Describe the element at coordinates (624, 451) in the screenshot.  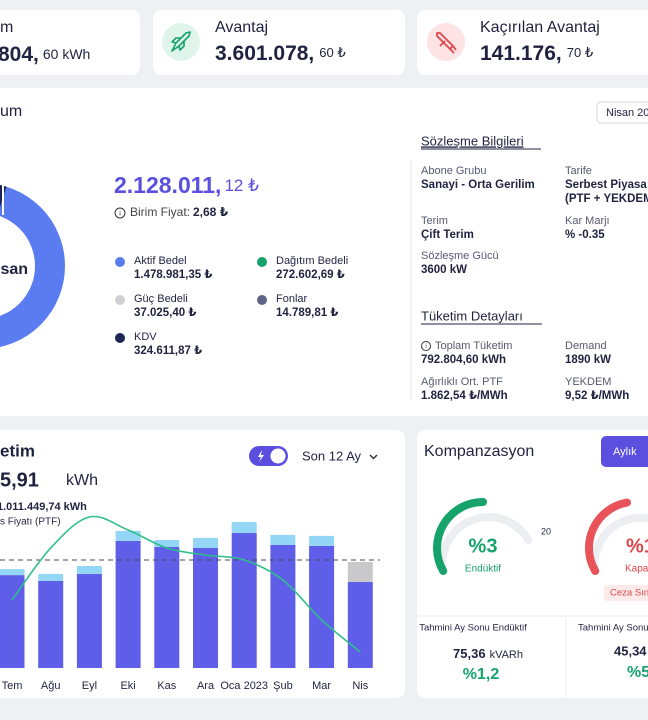
I see `toggle-button` at that location.